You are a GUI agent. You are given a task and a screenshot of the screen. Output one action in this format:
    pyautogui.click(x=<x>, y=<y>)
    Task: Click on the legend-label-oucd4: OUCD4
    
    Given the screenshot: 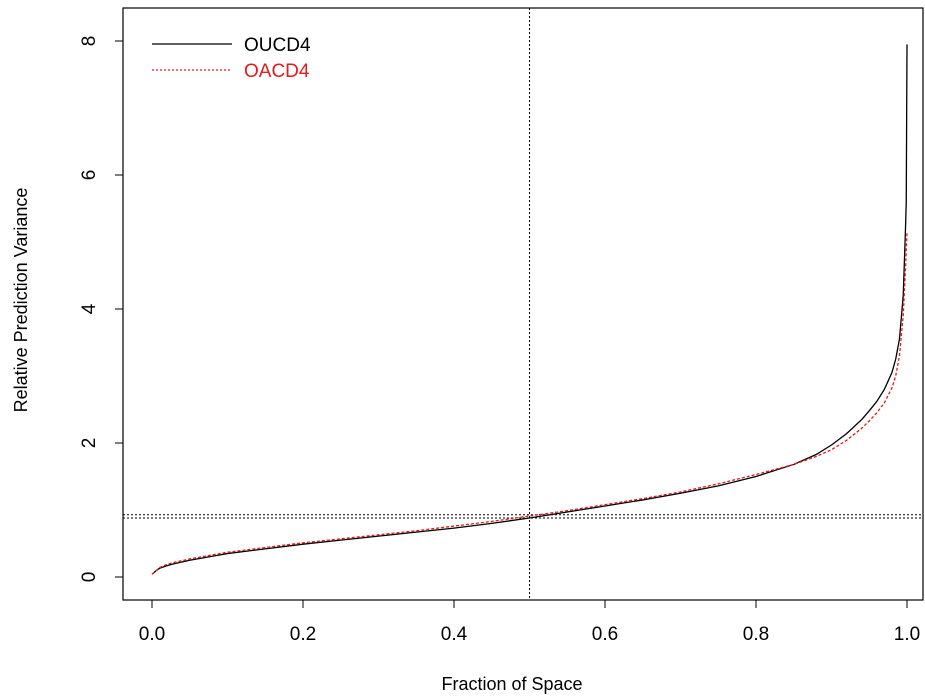 What is the action you would take?
    pyautogui.click(x=277, y=45)
    